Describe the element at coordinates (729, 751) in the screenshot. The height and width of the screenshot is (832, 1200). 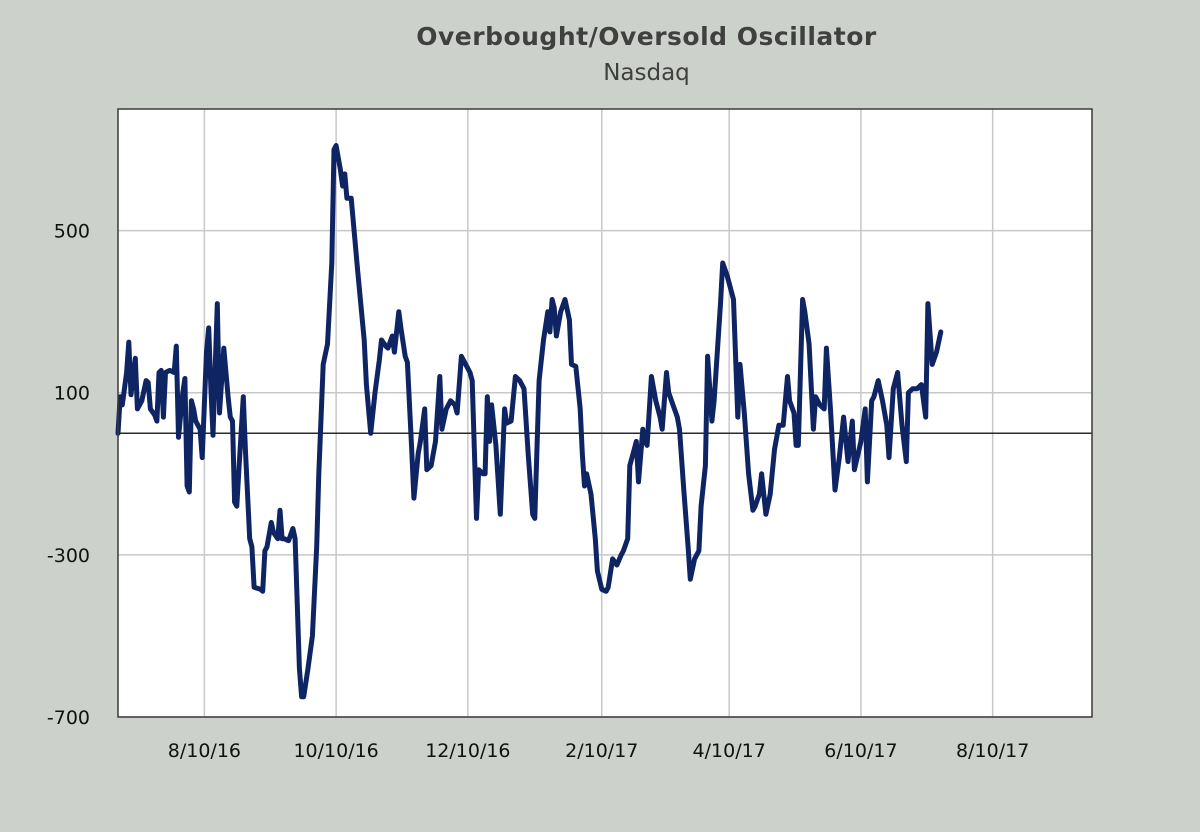
I see `x-tick-label: 4/10/17` at that location.